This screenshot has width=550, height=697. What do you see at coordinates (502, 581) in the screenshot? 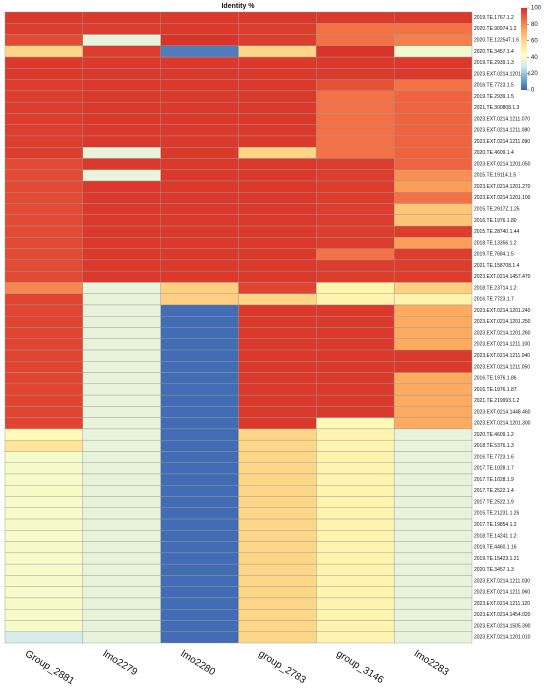
I see `row-label: 2023.EXT.0214.1211.030` at bounding box center [502, 581].